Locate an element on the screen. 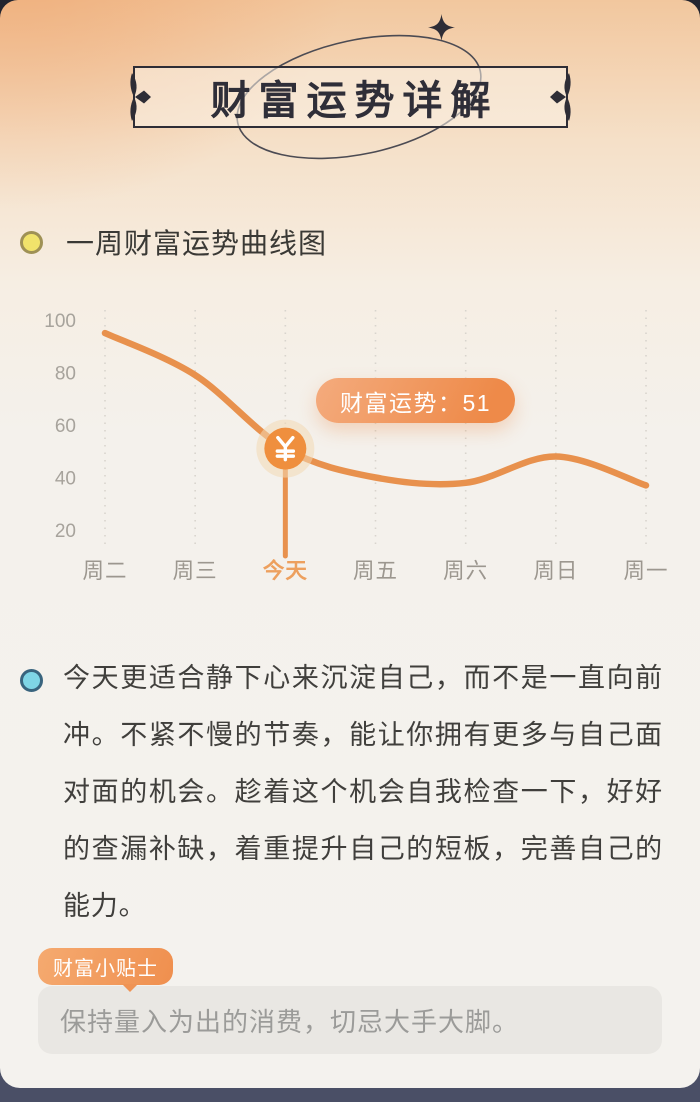 The width and height of the screenshot is (700, 1102). y-axis-tick-label: 40 is located at coordinates (65, 479).